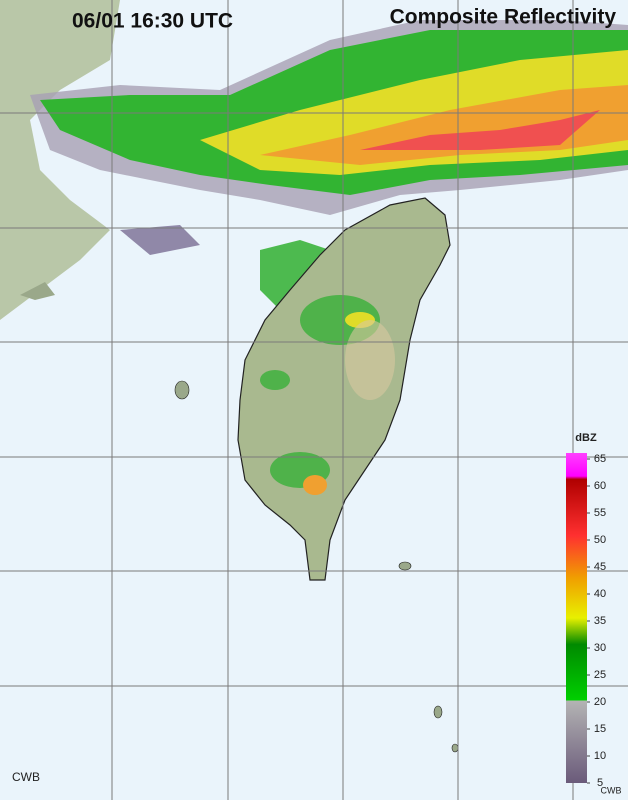  Describe the element at coordinates (600, 486) in the screenshot. I see `legend-tick-label: 60` at that location.